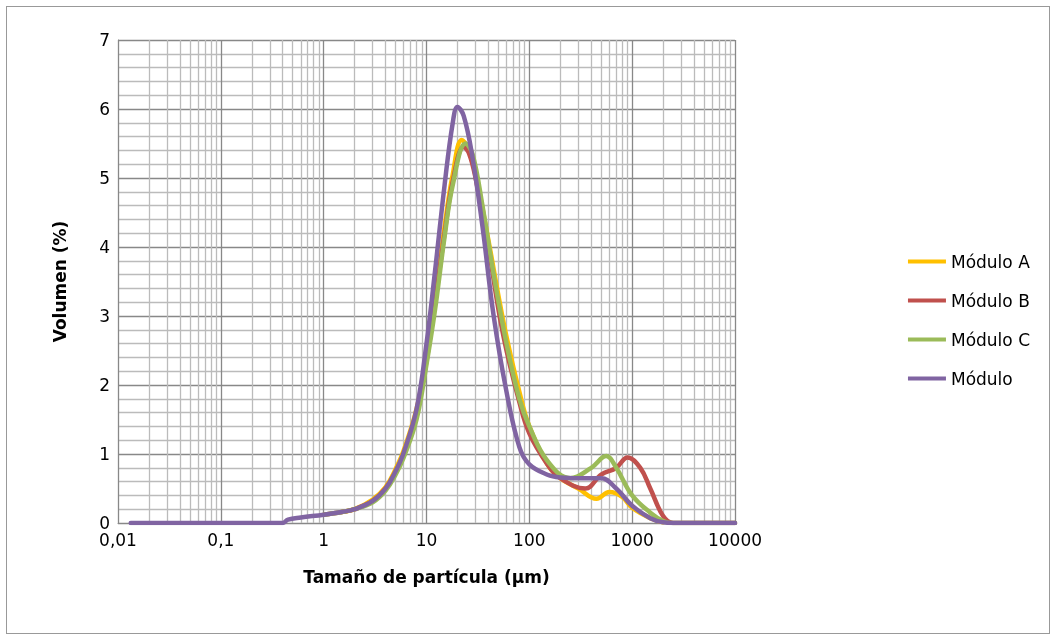 The image size is (1058, 642). I want to click on y-axis-title: Volumen (%), so click(59, 281).